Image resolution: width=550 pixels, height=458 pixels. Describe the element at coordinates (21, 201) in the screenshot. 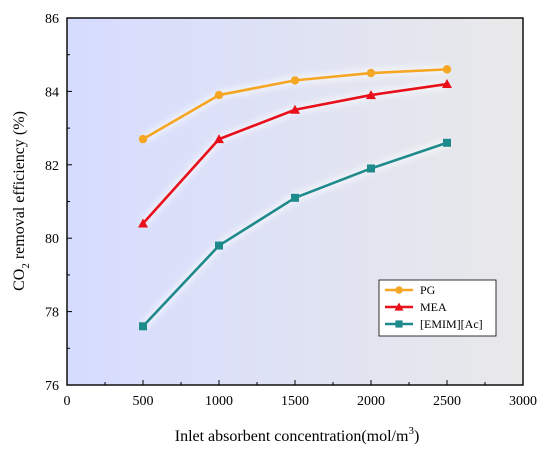

I see `y-axis-title: CO2 removal efficiency (%)` at that location.